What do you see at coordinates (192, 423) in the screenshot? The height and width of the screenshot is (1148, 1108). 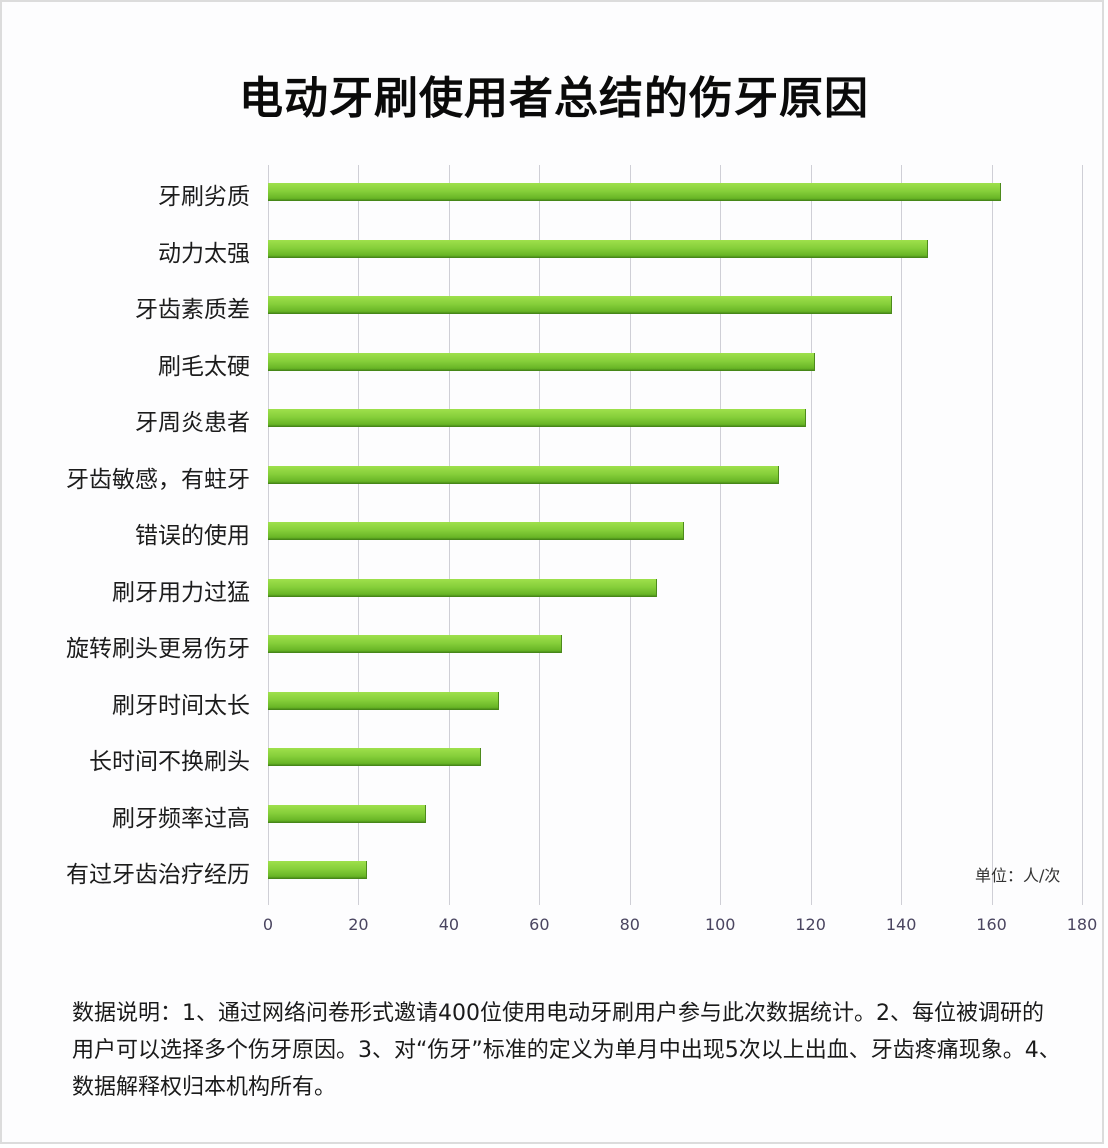 I see `category-label: 牙周炎患者` at bounding box center [192, 423].